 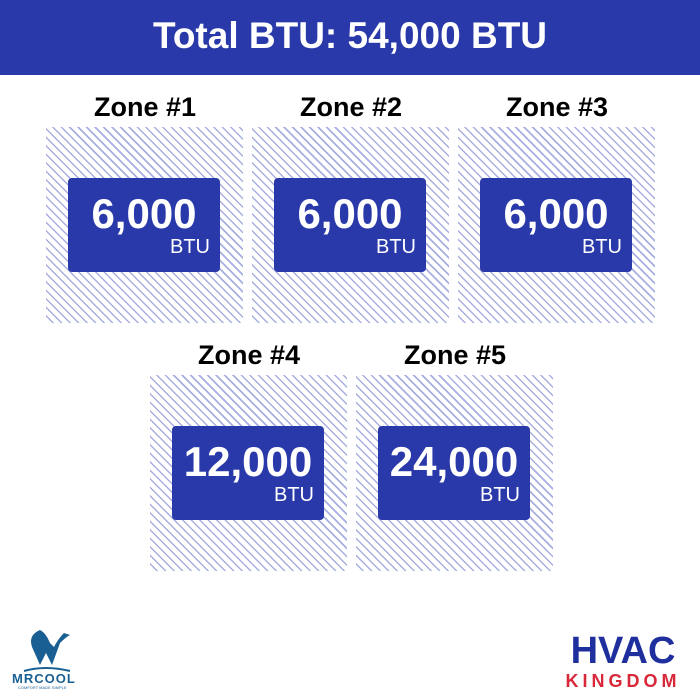 What do you see at coordinates (294, 495) in the screenshot?
I see `zone-4-unit: BTU` at bounding box center [294, 495].